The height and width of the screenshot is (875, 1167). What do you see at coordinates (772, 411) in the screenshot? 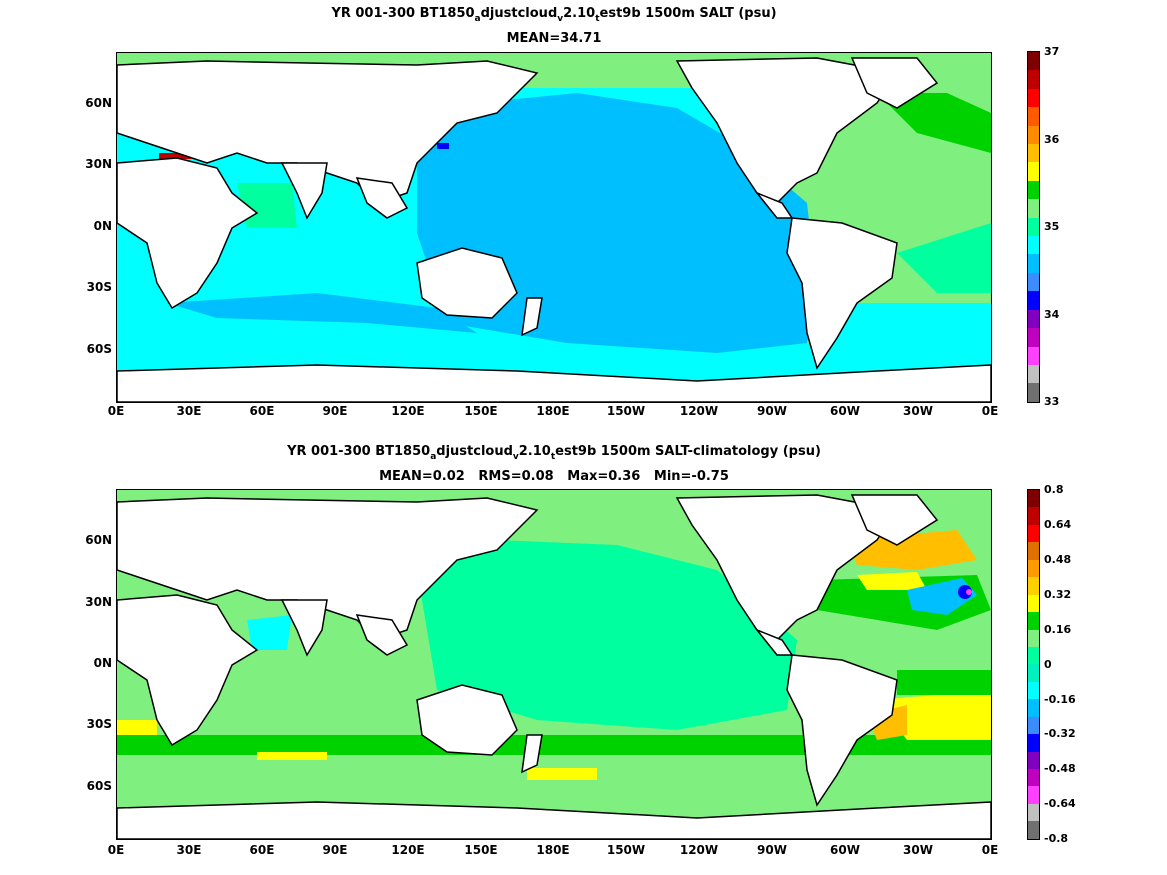
I see `top-lon-tick: 90W` at bounding box center [772, 411].